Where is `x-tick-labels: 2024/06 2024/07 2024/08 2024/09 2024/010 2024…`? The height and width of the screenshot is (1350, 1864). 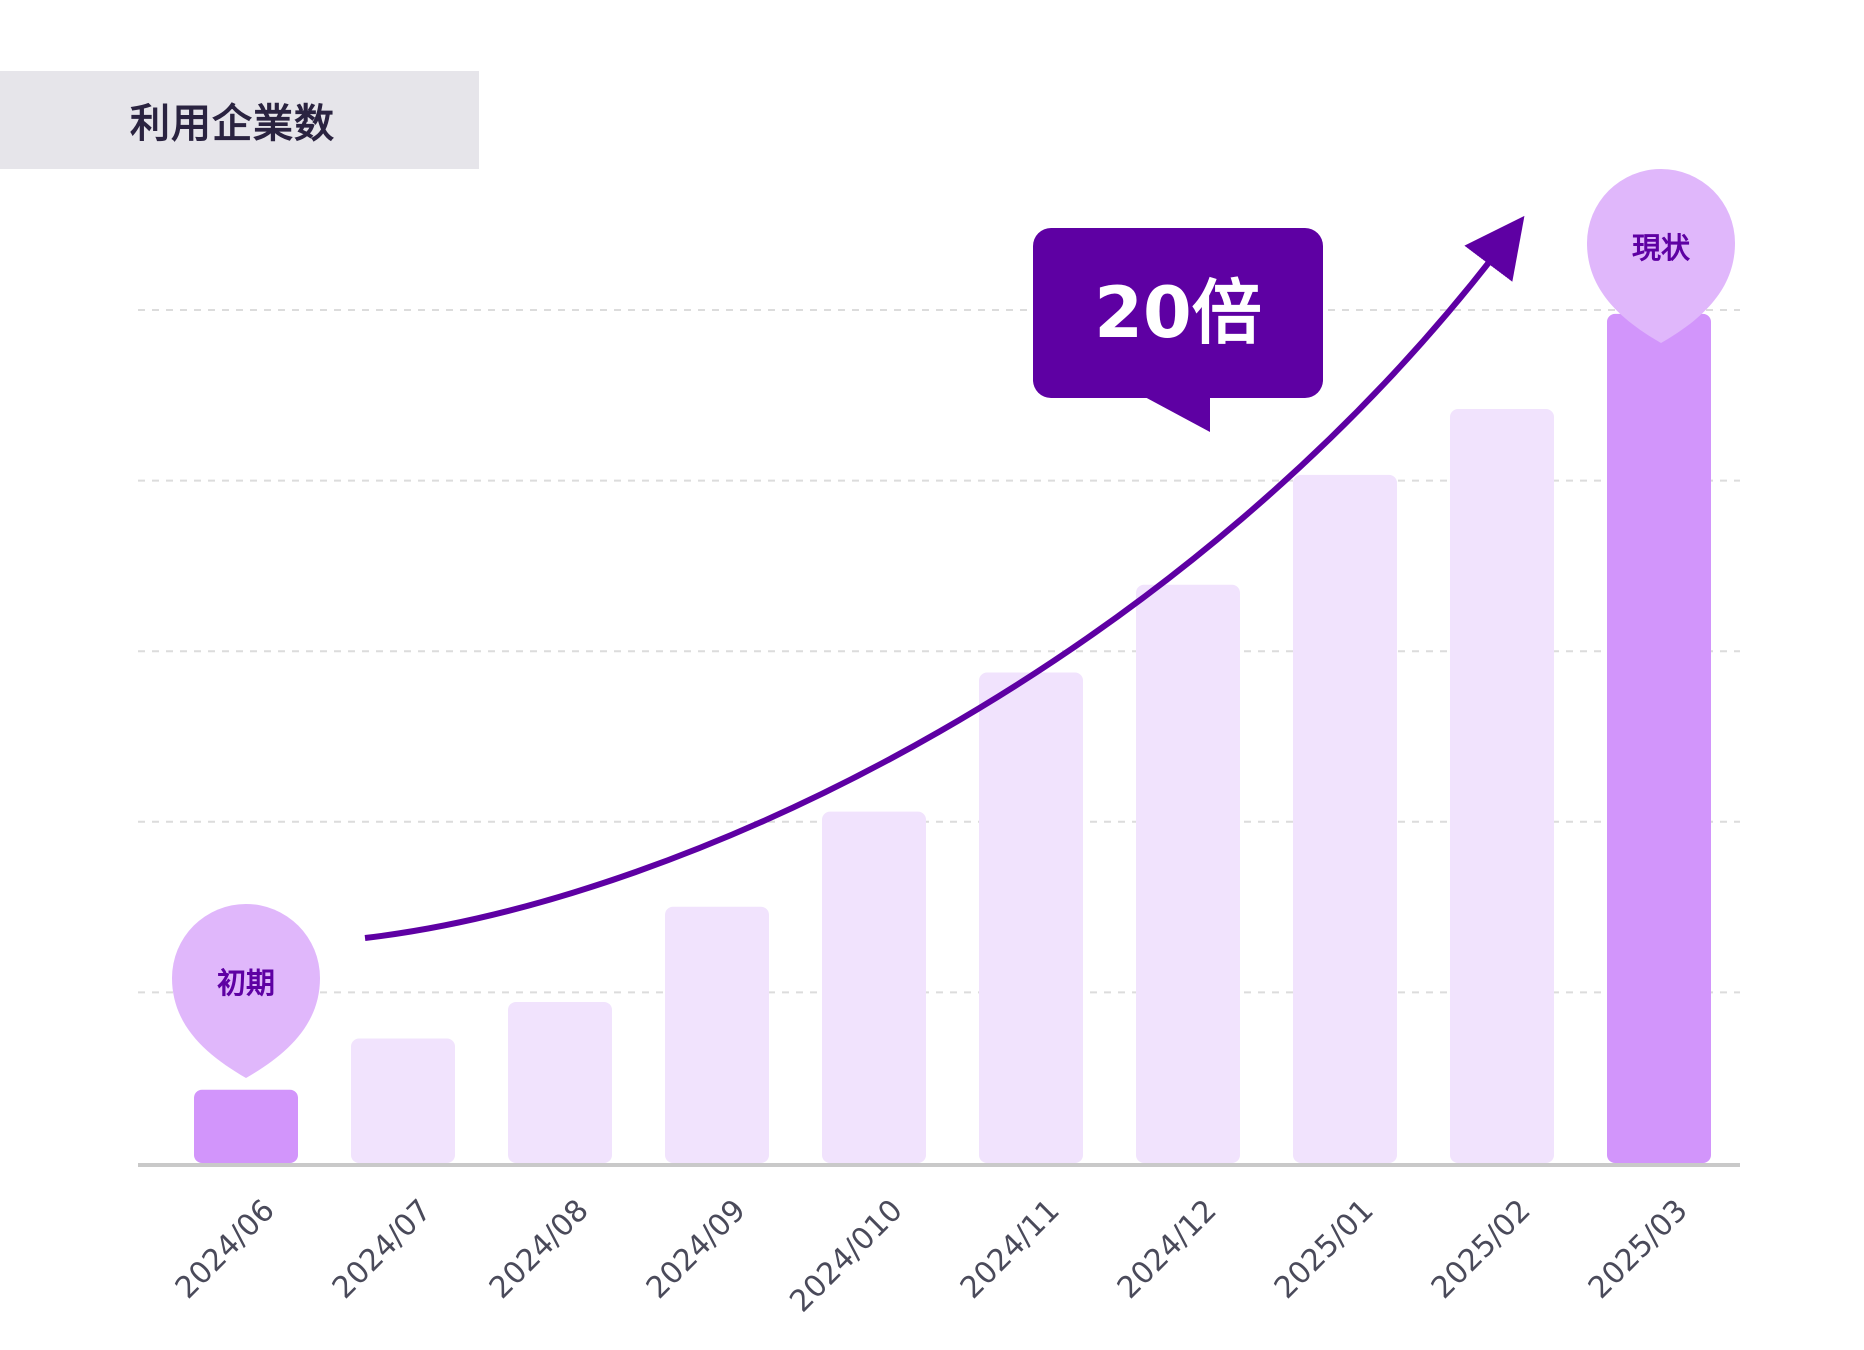 x-tick-labels: 2024/06 2024/07 2024/08 2024/09 2024/010 2024… is located at coordinates (932, 1256).